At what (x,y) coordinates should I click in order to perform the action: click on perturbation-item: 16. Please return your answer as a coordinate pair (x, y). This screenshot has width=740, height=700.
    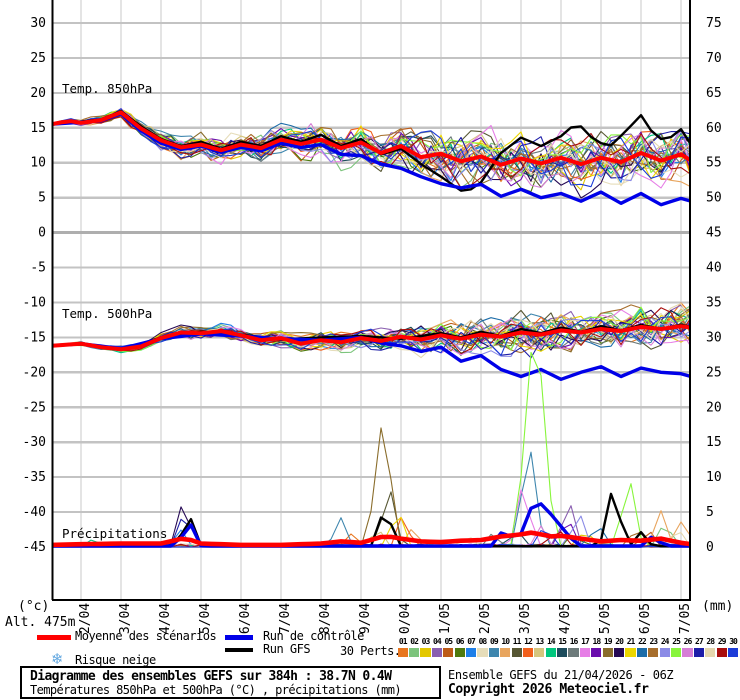
    Looking at the image, I should click on (573, 647).